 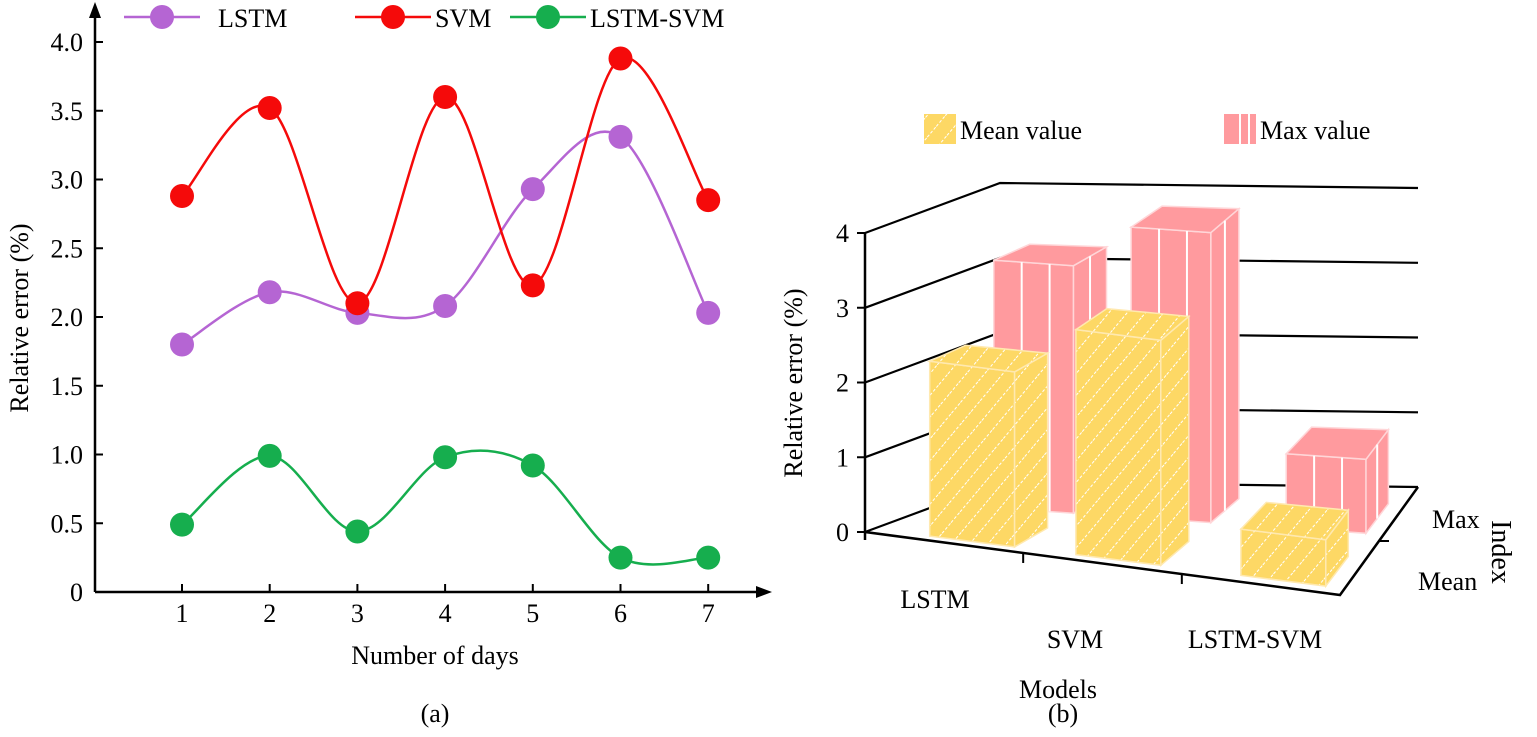 What do you see at coordinates (445, 506) in the screenshot?
I see `series-lstm-svm` at bounding box center [445, 506].